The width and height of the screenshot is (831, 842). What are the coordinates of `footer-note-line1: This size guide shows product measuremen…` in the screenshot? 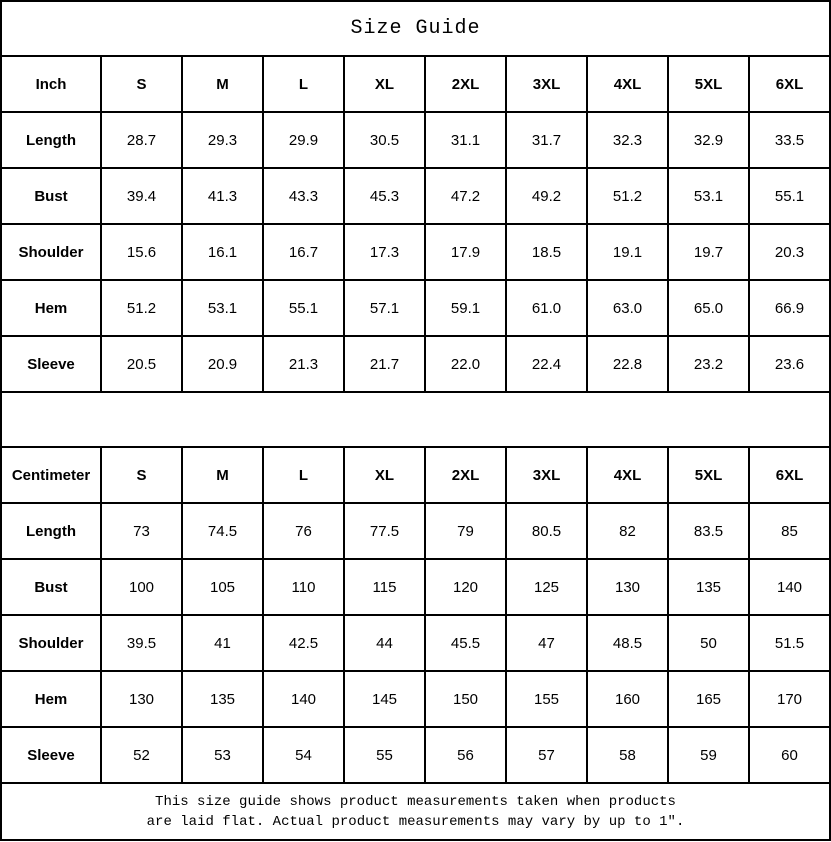 It's located at (415, 801).